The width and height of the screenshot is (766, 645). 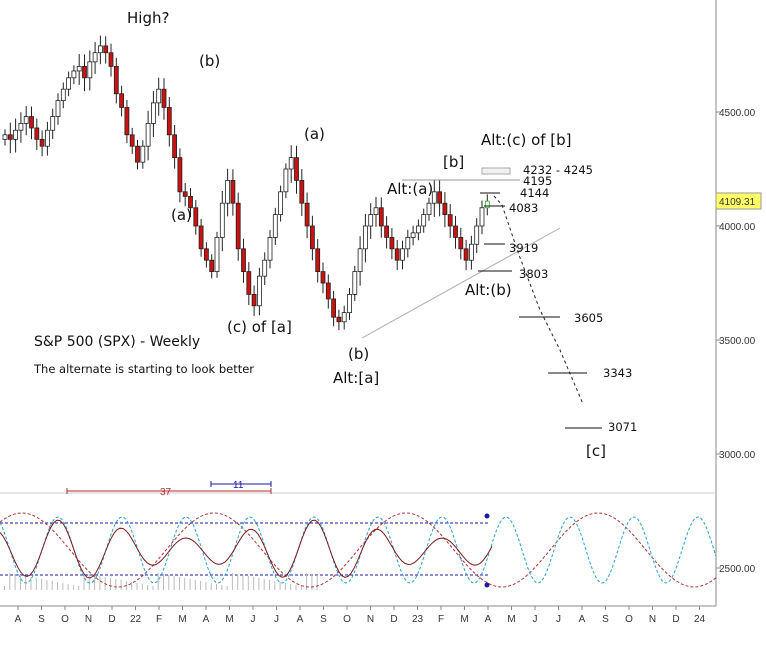 What do you see at coordinates (370, 619) in the screenshot?
I see `x-tick-label: N` at bounding box center [370, 619].